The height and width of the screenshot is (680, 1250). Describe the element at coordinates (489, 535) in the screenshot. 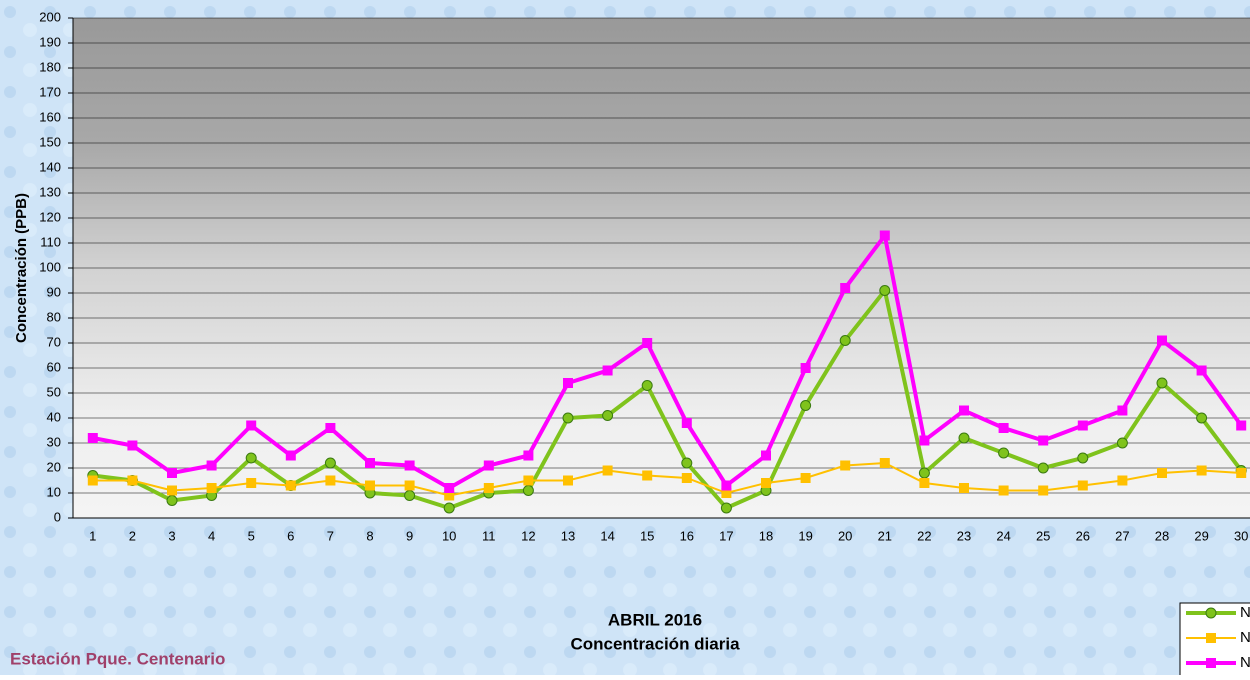

I see `x-tick-label: 11` at that location.